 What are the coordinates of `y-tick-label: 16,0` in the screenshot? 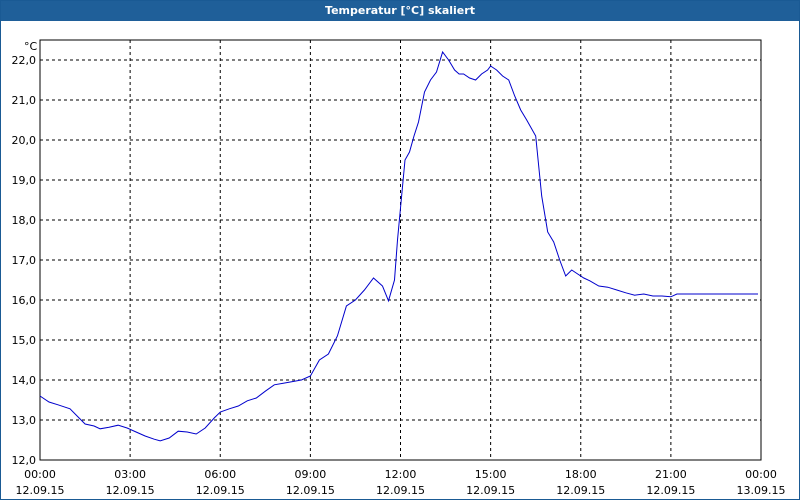 It's located at (24, 300).